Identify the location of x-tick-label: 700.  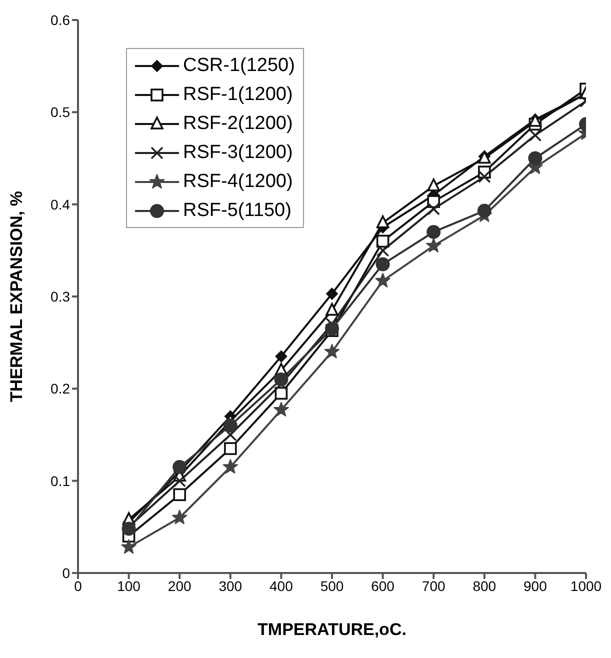
(434, 586).